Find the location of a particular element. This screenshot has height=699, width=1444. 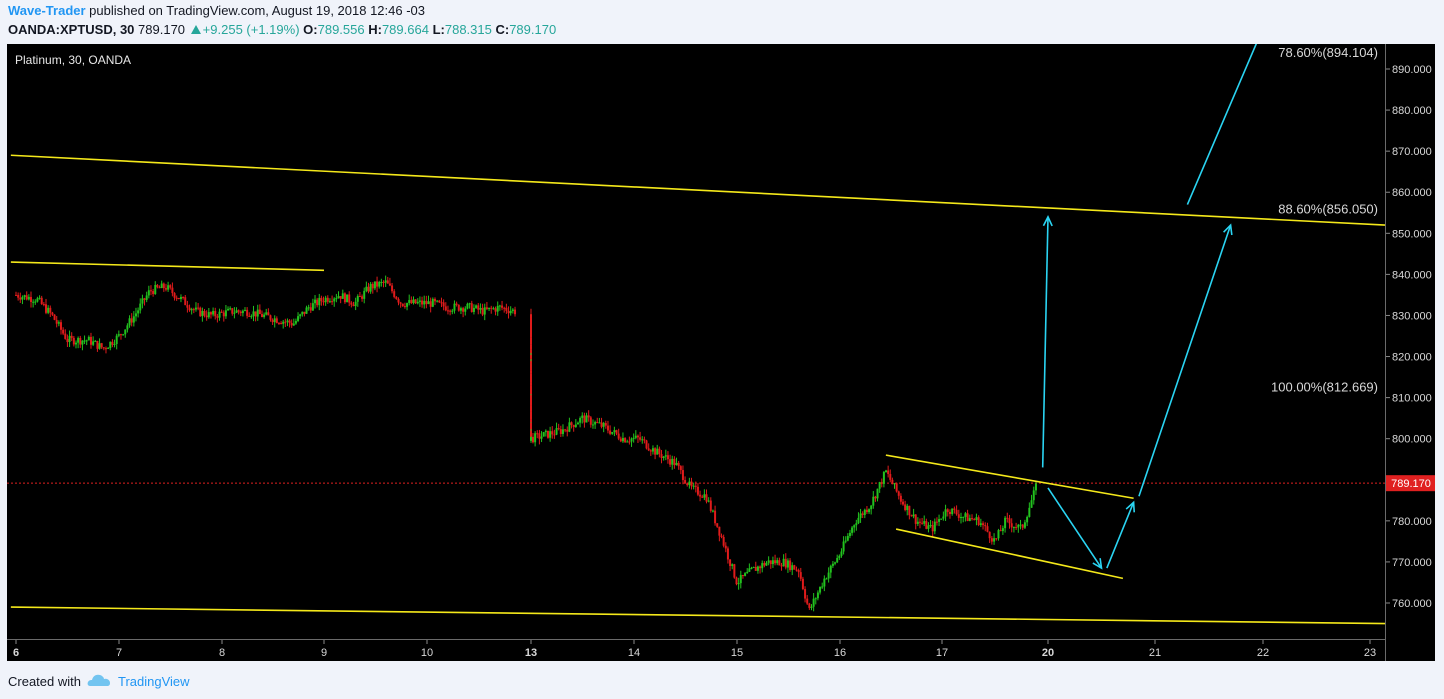

y-tick-label: 830.000 is located at coordinates (1412, 316).